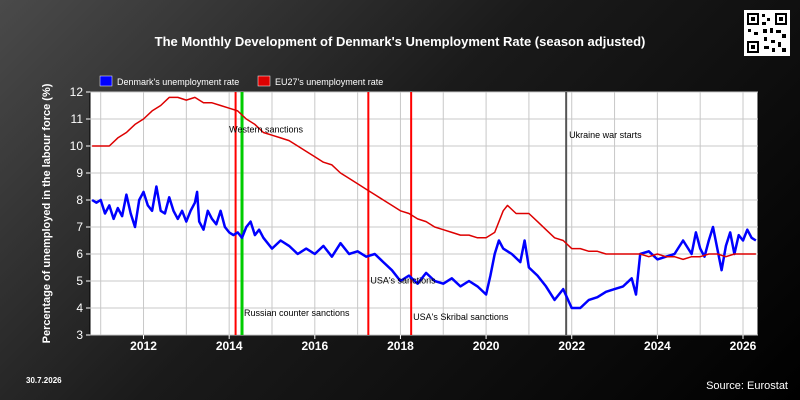 This screenshot has height=400, width=800. Describe the element at coordinates (329, 82) in the screenshot. I see `legend-label: EU27's unemployment rate` at that location.